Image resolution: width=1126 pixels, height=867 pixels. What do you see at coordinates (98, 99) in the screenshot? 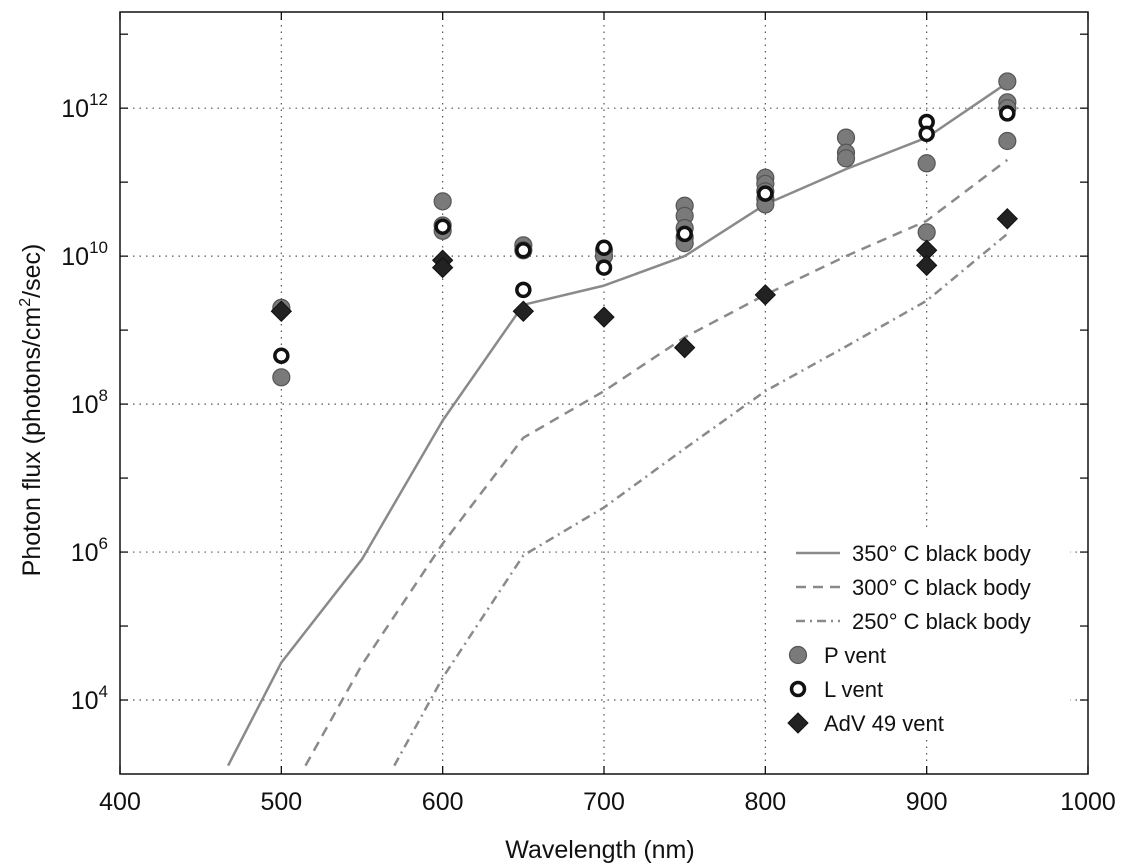
I see `y-tick-exponent: 12` at bounding box center [98, 99].